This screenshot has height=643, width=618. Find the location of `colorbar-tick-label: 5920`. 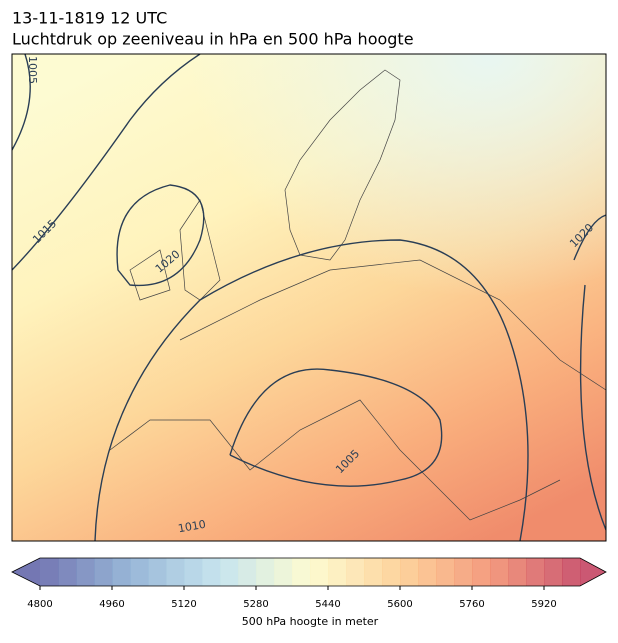

colorbar-tick-label: 5920 is located at coordinates (543, 604).